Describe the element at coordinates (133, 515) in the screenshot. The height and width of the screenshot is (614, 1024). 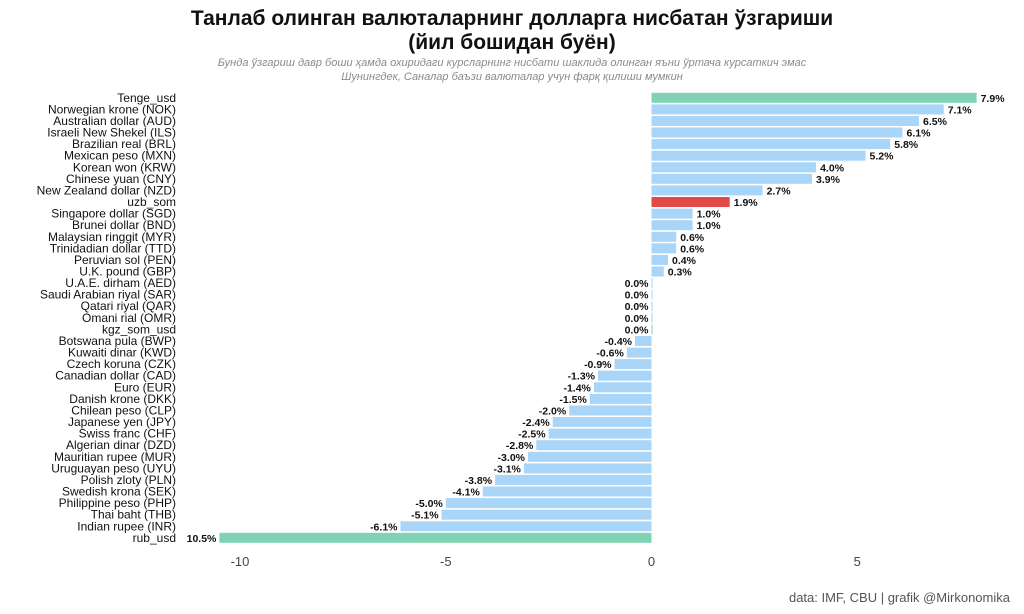
I see `category-label-Thai baht (THB): Thai baht (THB)` at that location.